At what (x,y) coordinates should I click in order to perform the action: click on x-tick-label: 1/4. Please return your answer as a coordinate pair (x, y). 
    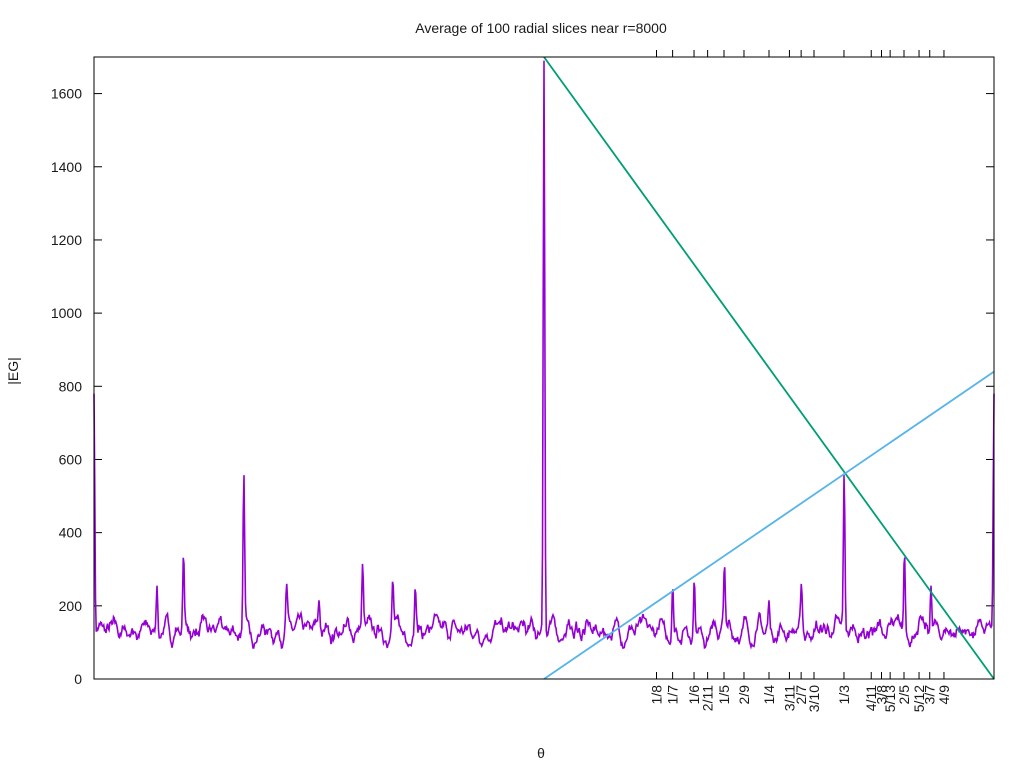
    Looking at the image, I should click on (769, 695).